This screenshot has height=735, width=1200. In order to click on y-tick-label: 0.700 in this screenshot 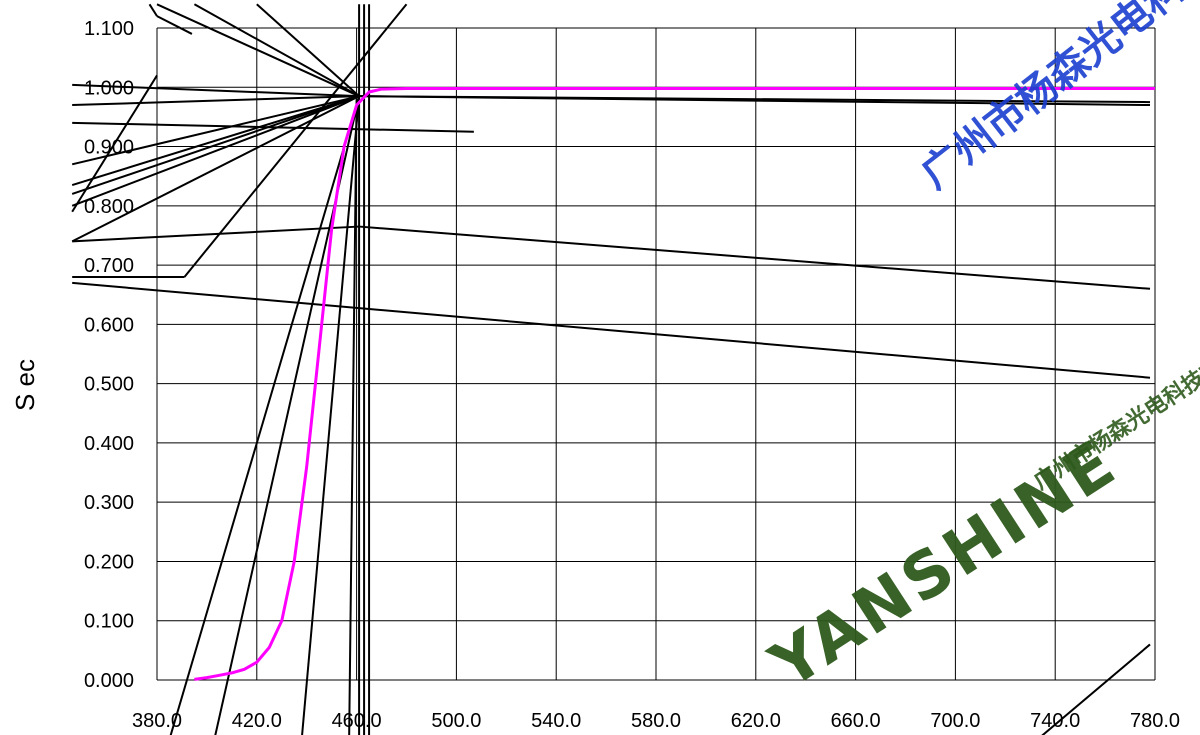, I will do `click(109, 266)`.